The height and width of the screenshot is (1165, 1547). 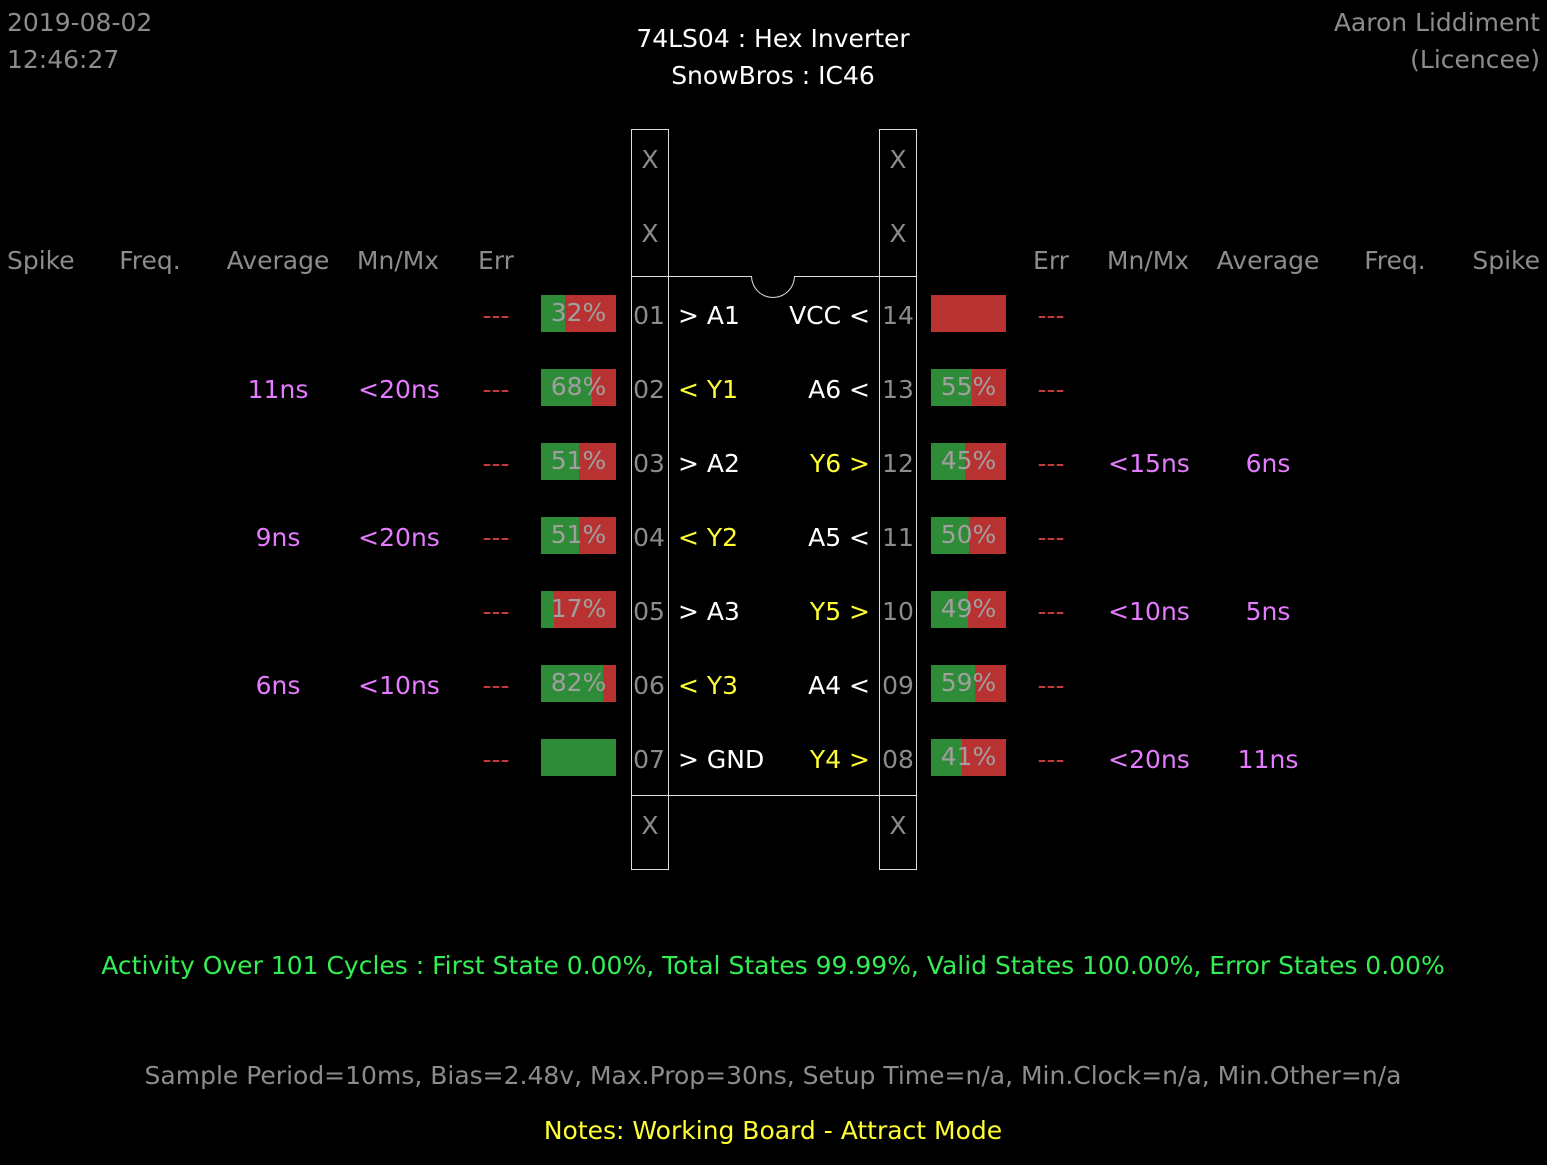 I want to click on chip-title: 74LS04 : Hex Inverter, so click(x=773, y=38).